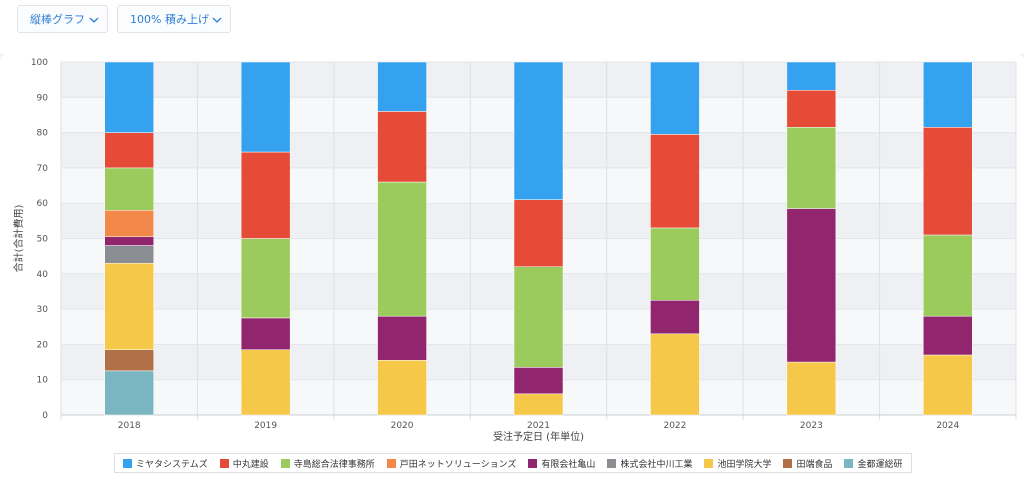 Image resolution: width=1024 pixels, height=482 pixels. What do you see at coordinates (811, 426) in the screenshot?
I see `x-tick-label: 2023` at bounding box center [811, 426].